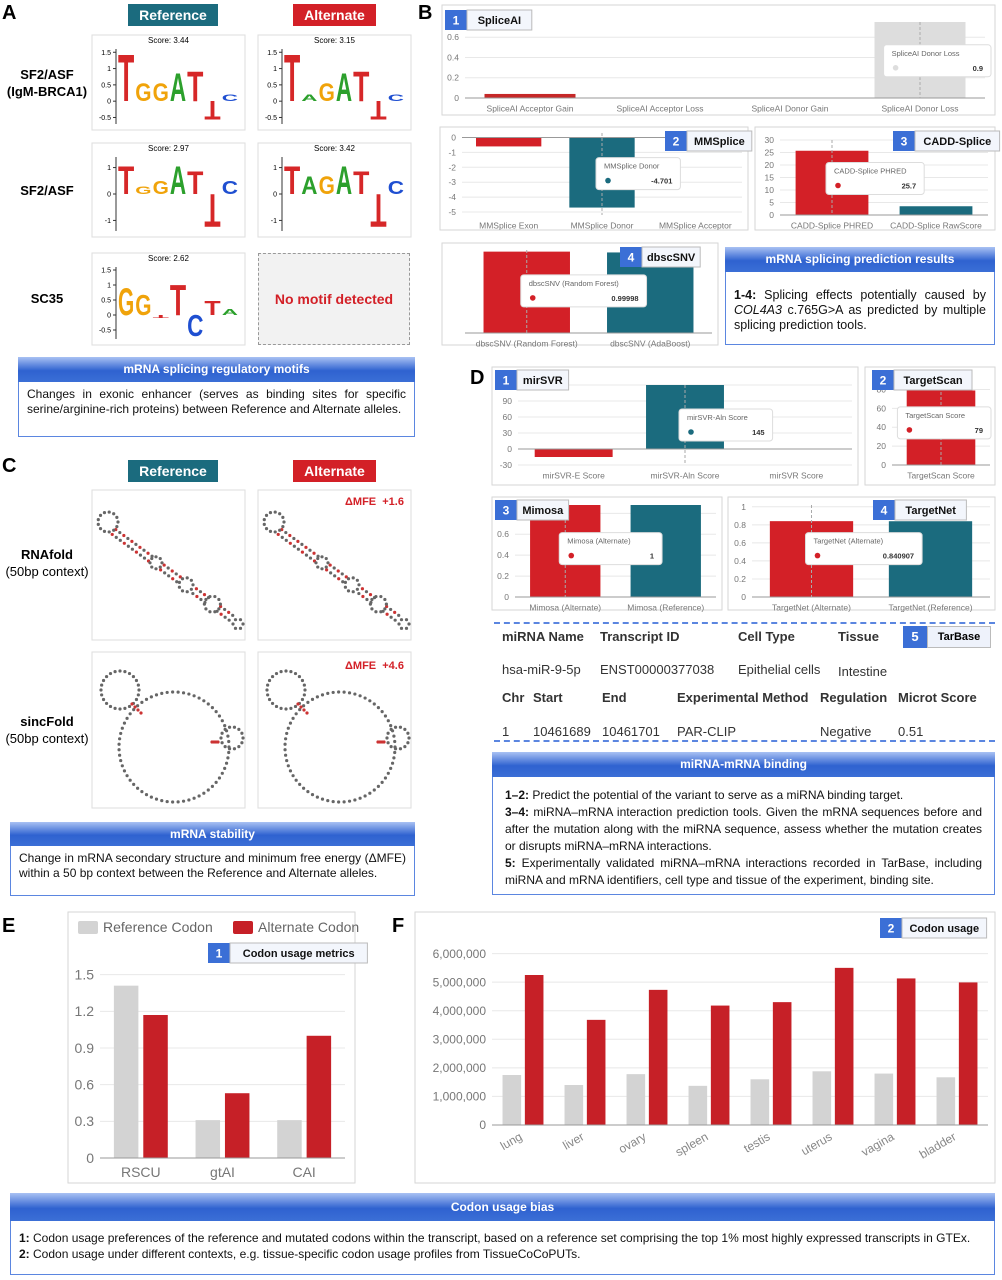 The width and height of the screenshot is (1002, 1280). I want to click on y-tick-label: -2, so click(452, 167).